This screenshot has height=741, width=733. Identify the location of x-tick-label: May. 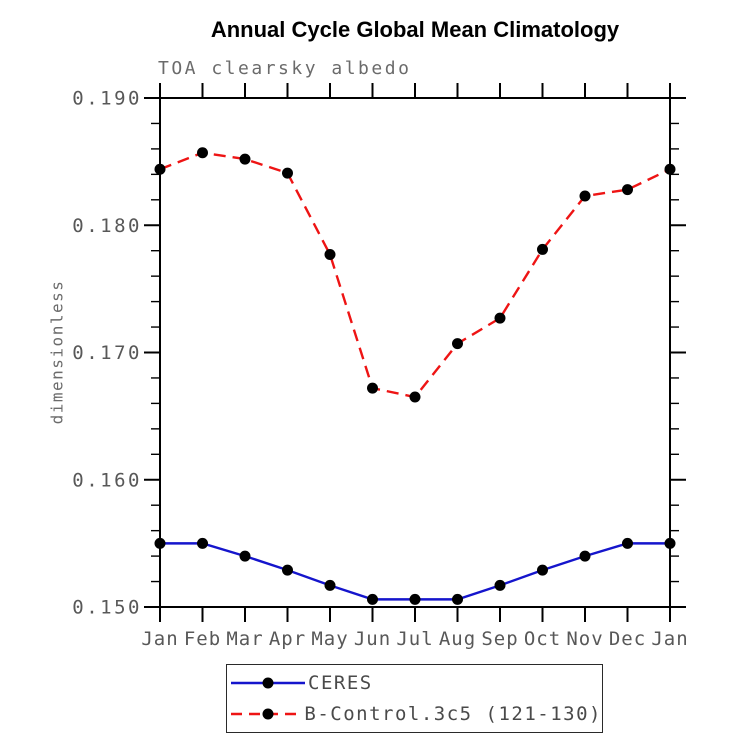
(329, 639).